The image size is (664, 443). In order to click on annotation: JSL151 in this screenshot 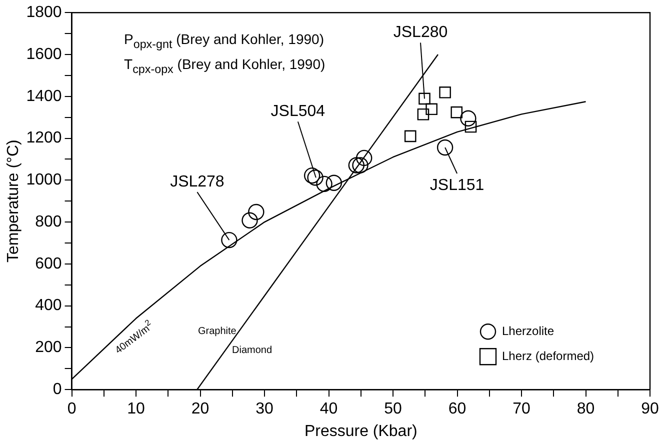, I will do `click(457, 185)`.